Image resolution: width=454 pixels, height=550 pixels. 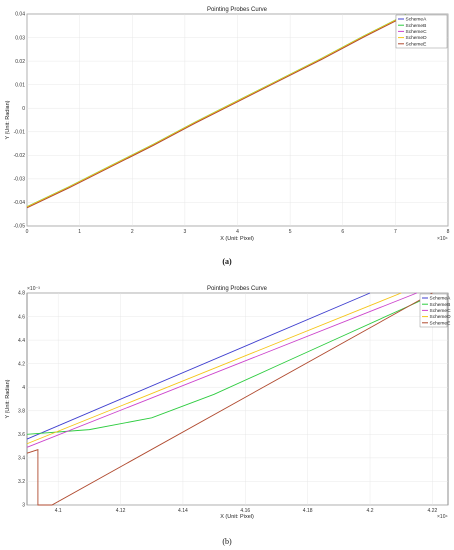 What do you see at coordinates (8, 119) in the screenshot?
I see `chart-a-y-label: Y (Unit: Radian)` at bounding box center [8, 119].